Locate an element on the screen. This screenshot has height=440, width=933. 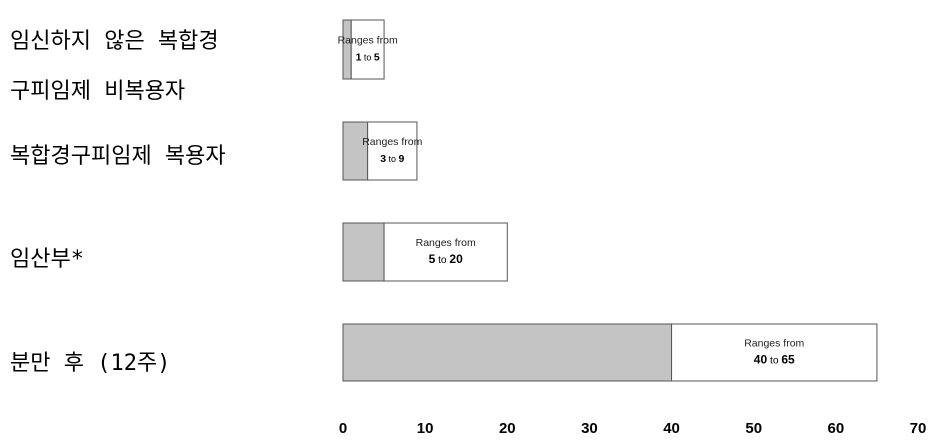
category-label: 복합경구피임제 복용자 is located at coordinates (118, 156).